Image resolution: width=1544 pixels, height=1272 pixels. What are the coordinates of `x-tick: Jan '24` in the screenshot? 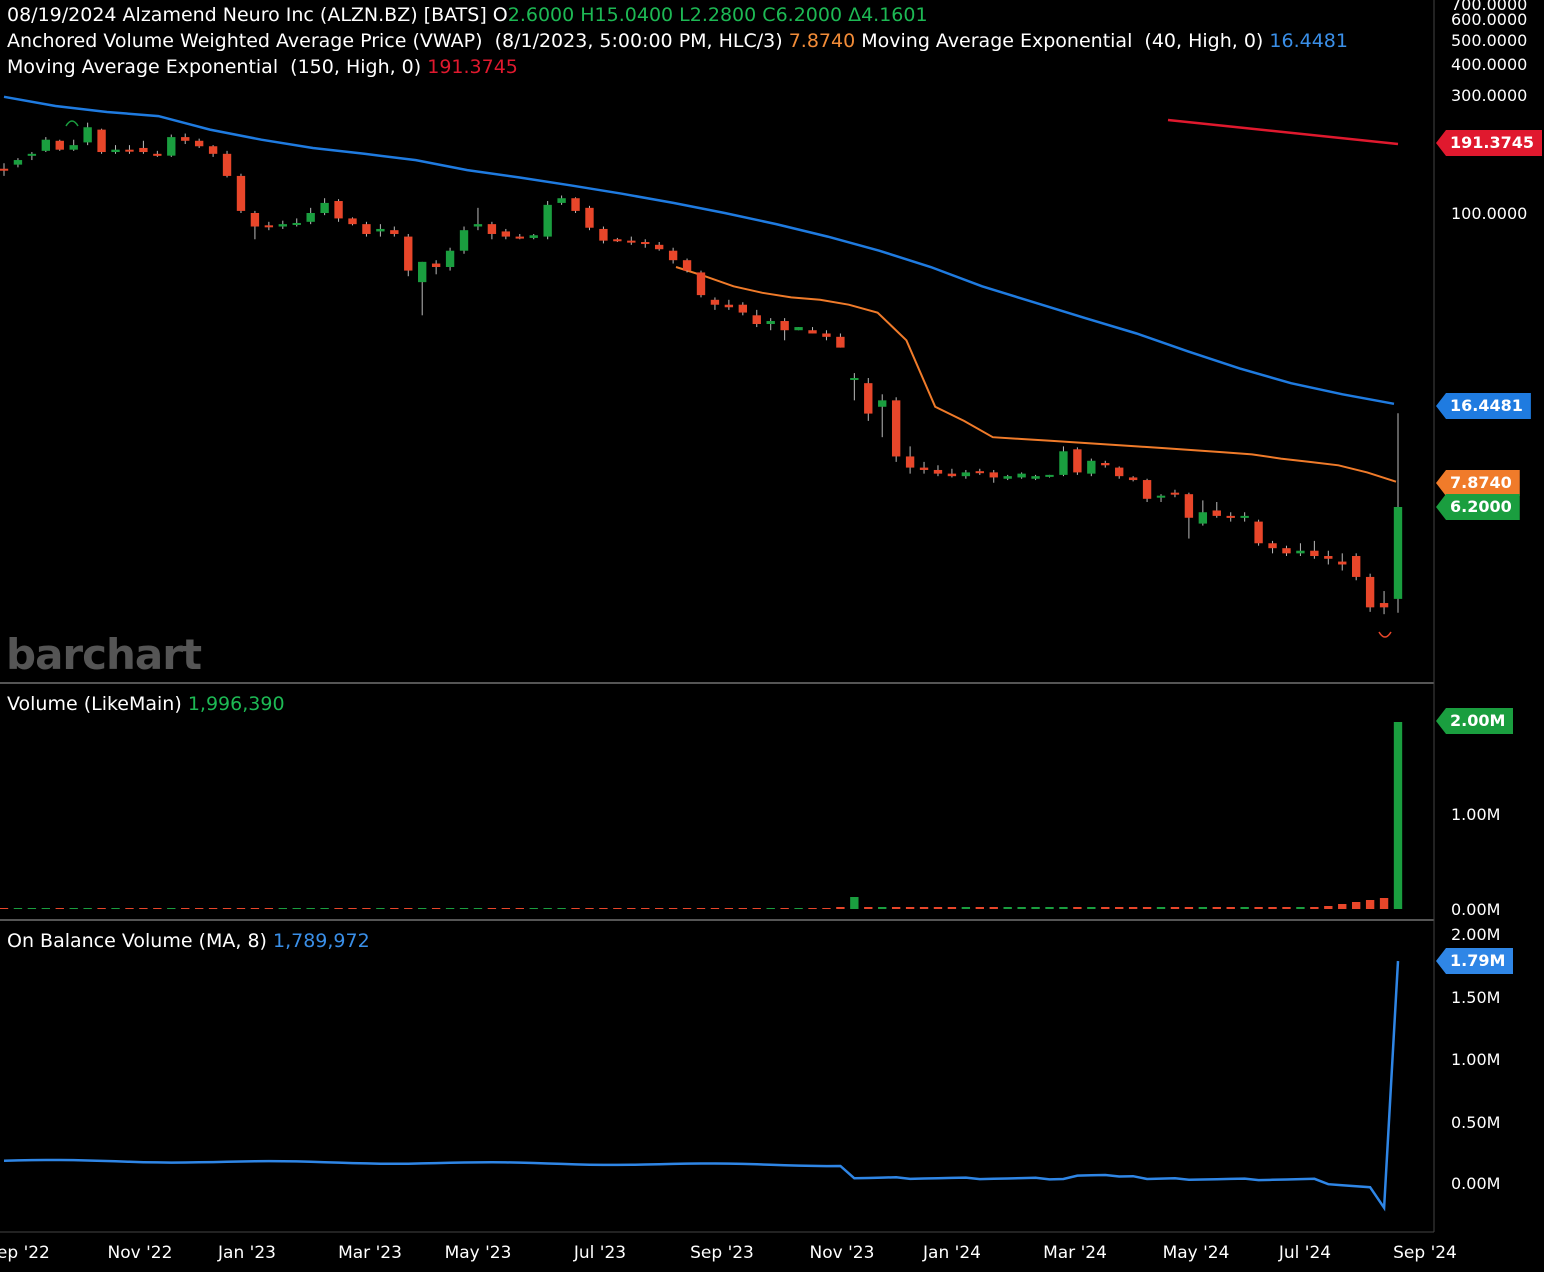 It's located at (952, 1253).